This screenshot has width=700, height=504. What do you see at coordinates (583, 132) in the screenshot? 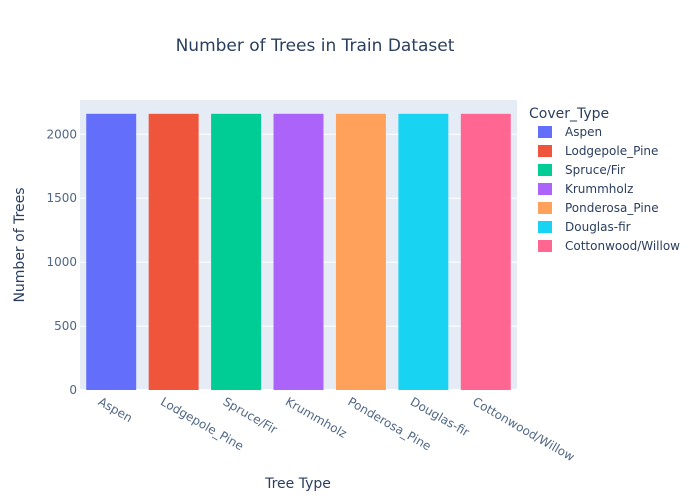
I see `legend-label: Aspen` at bounding box center [583, 132].